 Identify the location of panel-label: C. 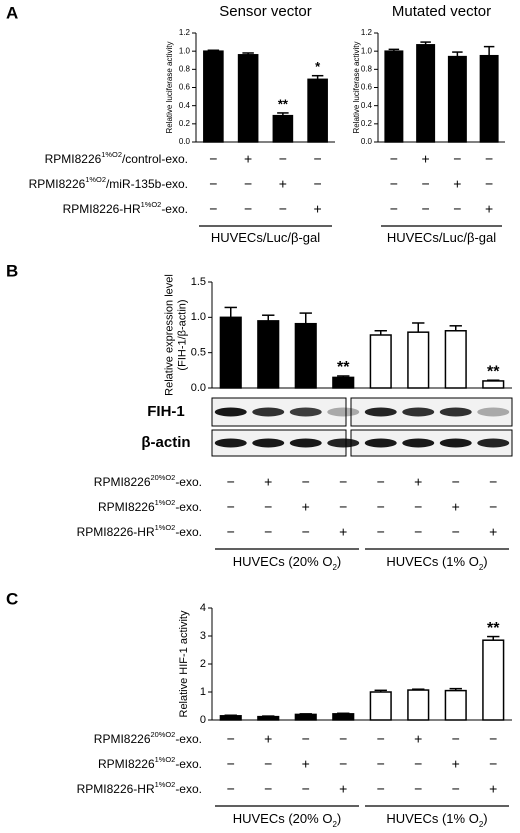
(12, 598).